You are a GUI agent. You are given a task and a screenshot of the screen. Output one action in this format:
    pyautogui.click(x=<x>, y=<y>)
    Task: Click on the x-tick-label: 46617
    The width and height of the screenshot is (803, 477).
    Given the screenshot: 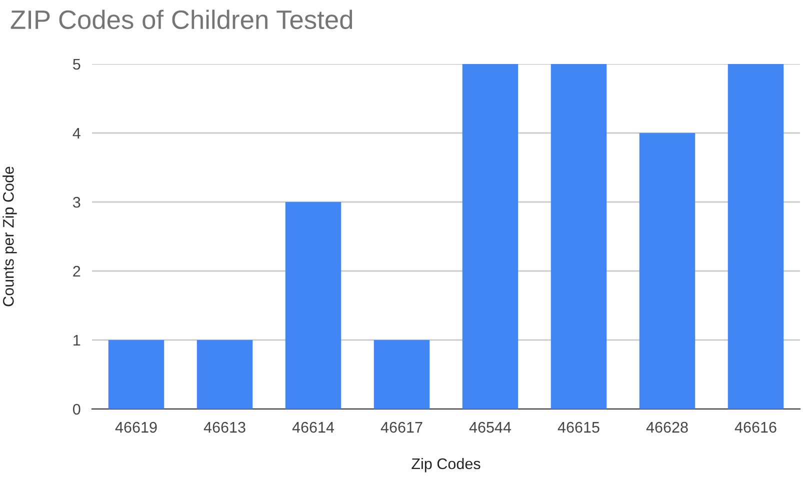 What is the action you would take?
    pyautogui.click(x=401, y=427)
    